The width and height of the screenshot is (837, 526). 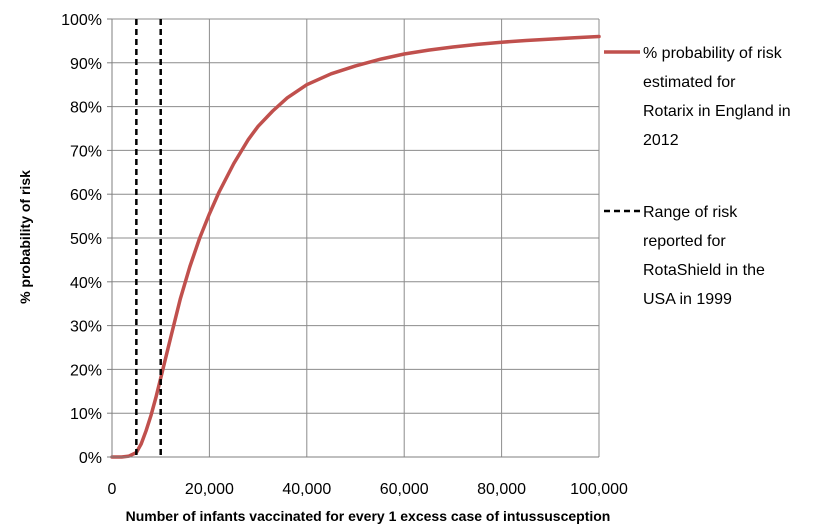 What do you see at coordinates (81, 20) in the screenshot?
I see `y-tick-label: 100%` at bounding box center [81, 20].